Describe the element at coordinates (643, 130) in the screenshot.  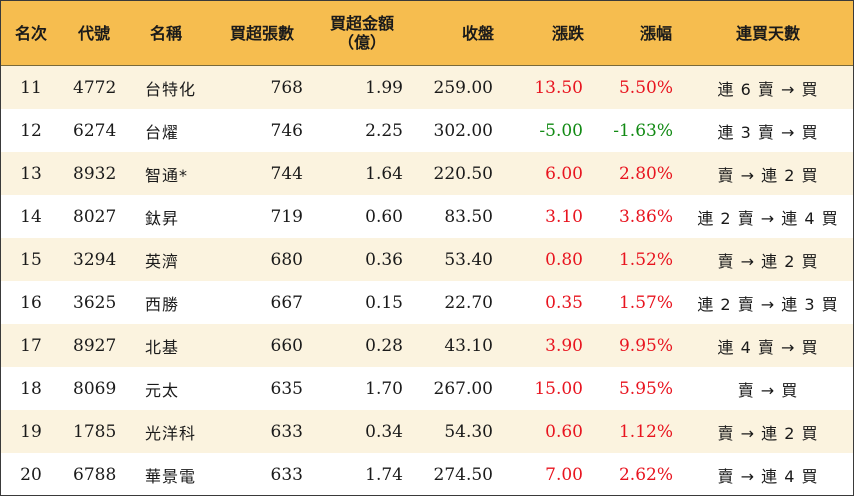
I see `cell-change-pct: -1.63%` at that location.